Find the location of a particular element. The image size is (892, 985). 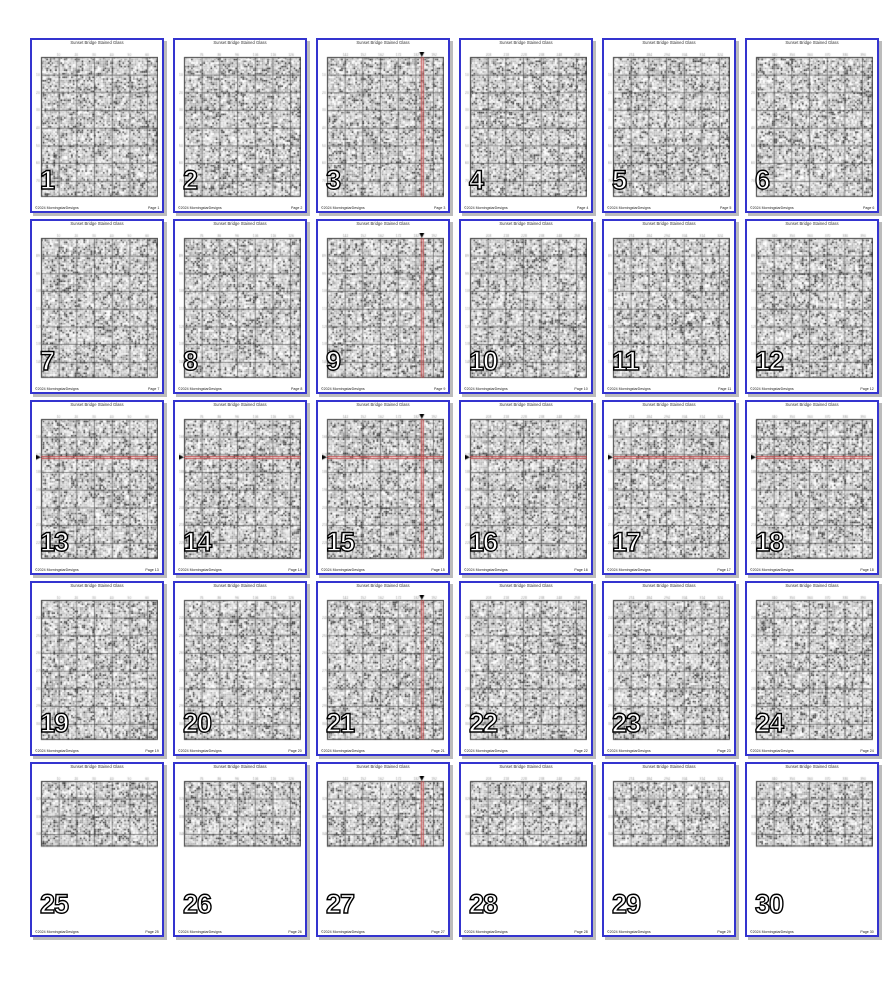

page-footer-label: Page 14 is located at coordinates (295, 569).